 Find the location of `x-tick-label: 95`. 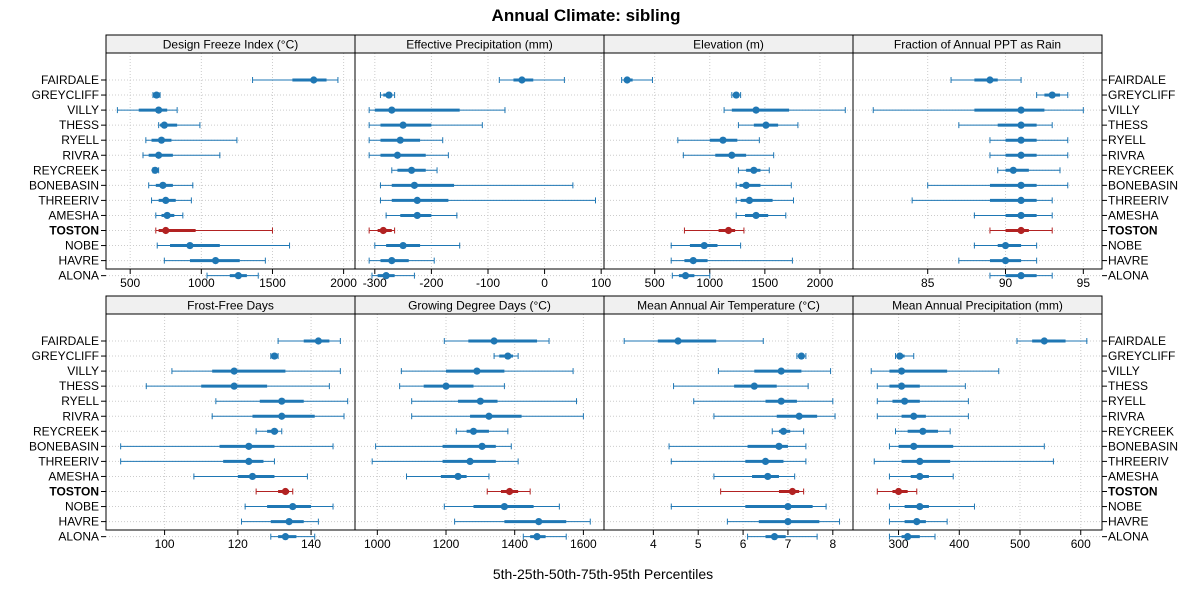

x-tick-label: 95 is located at coordinates (1084, 283).